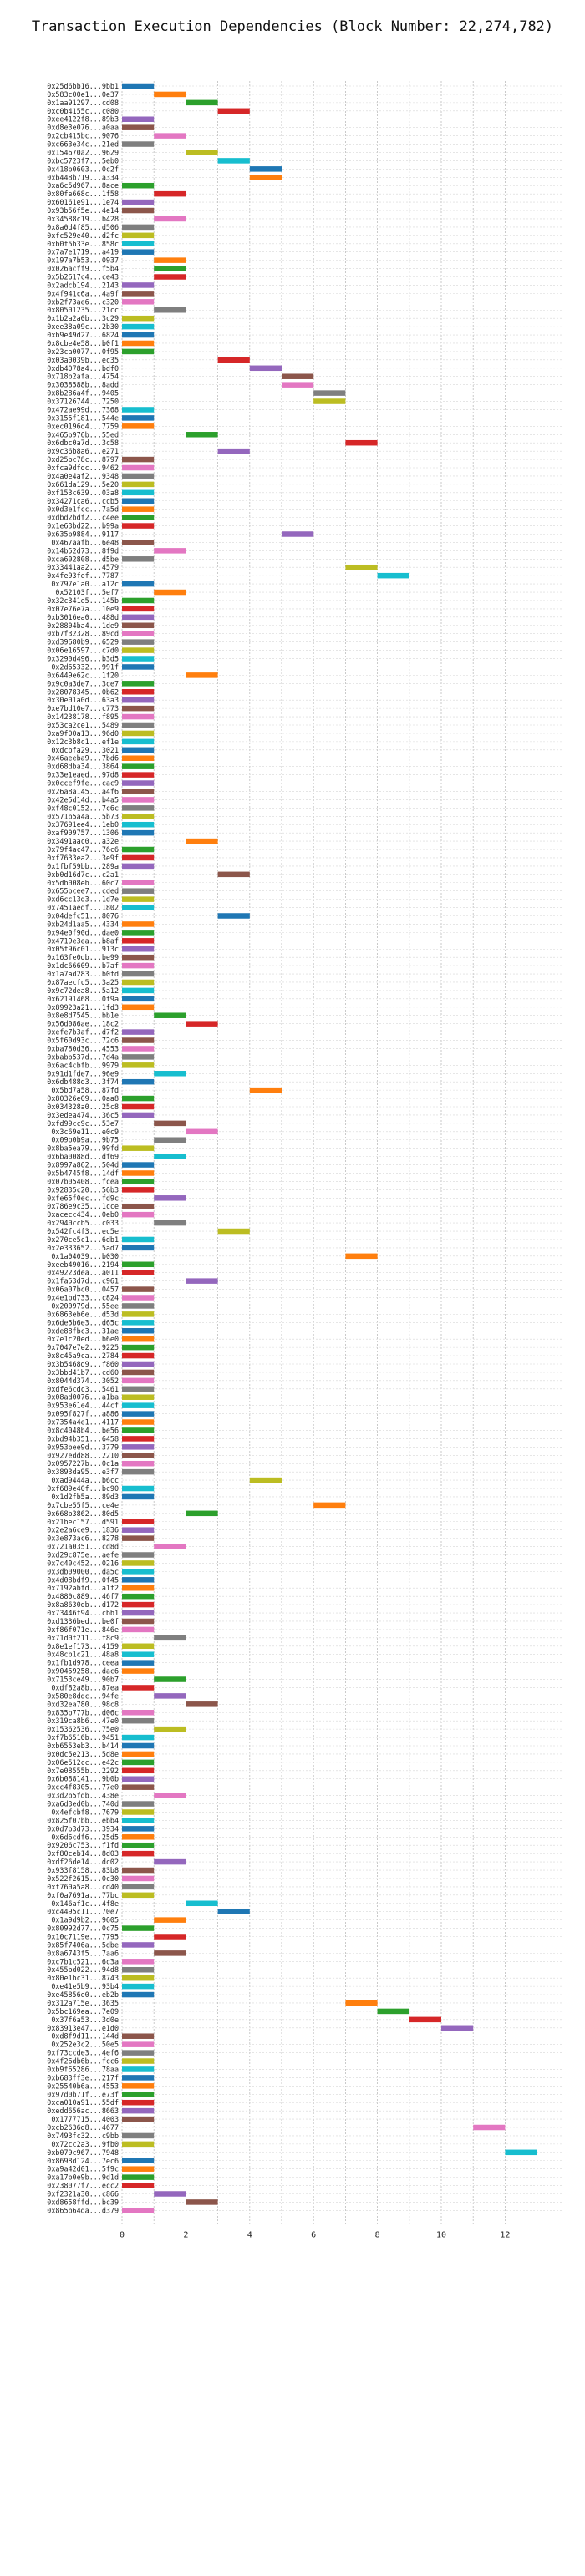 The height and width of the screenshot is (2576, 585). What do you see at coordinates (83, 1248) in the screenshot?
I see `transaction-label: 0x2e333652...5ad7` at bounding box center [83, 1248].